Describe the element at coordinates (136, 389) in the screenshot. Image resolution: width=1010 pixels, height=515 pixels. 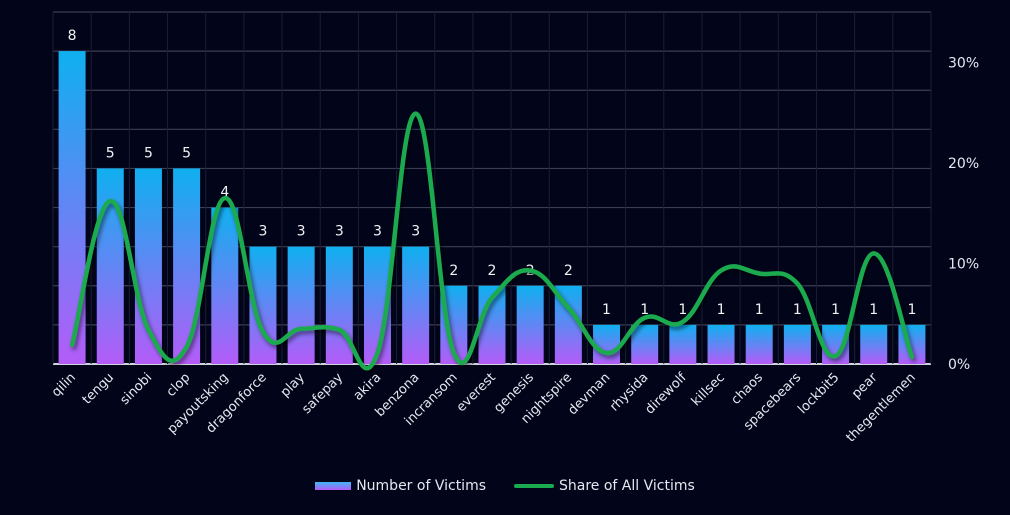
I see `x-tick-label: sinobi` at that location.